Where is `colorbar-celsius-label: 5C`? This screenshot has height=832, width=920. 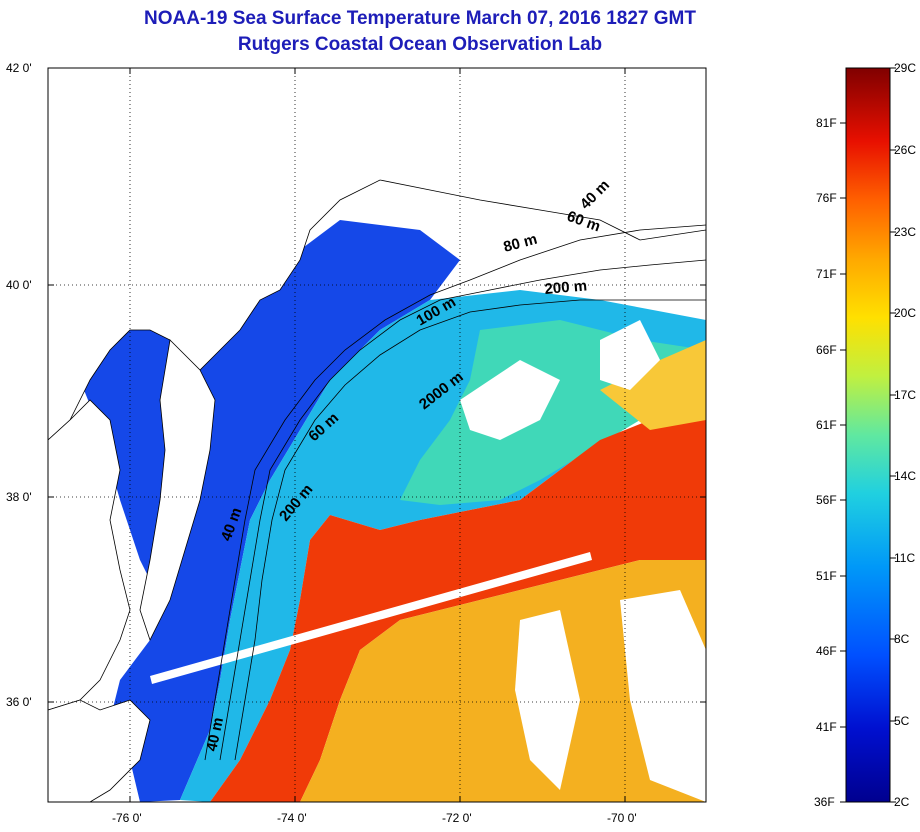 colorbar-celsius-label: 5C is located at coordinates (902, 721).